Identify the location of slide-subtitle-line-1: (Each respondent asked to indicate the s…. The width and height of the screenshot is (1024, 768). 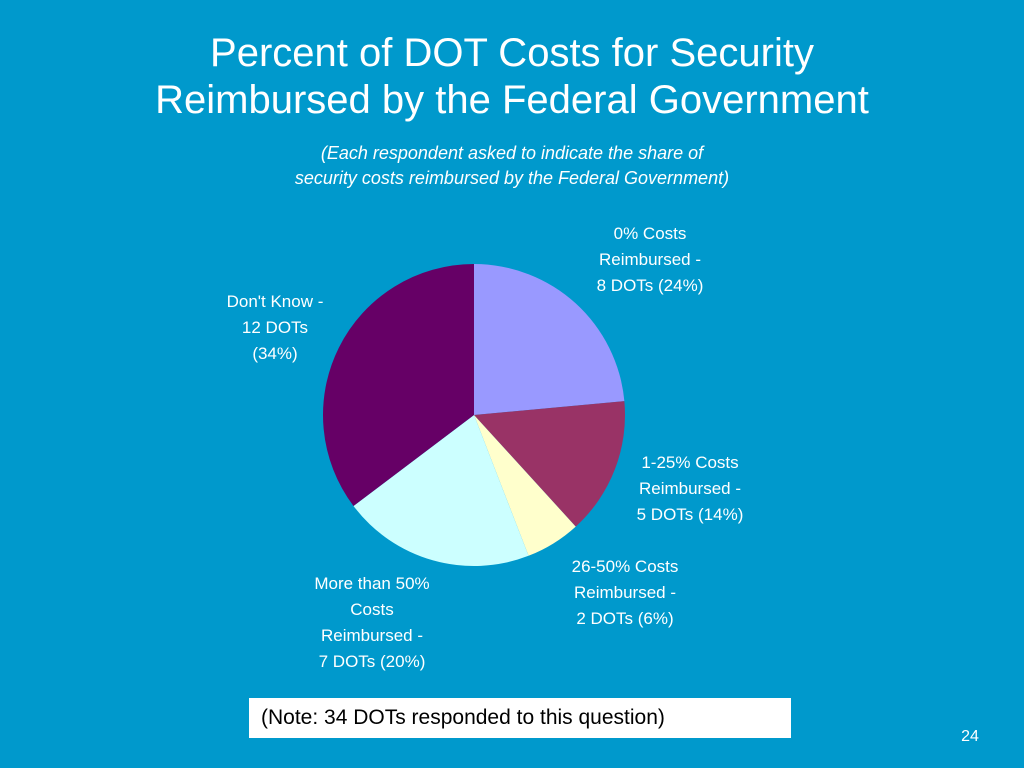
(512, 153).